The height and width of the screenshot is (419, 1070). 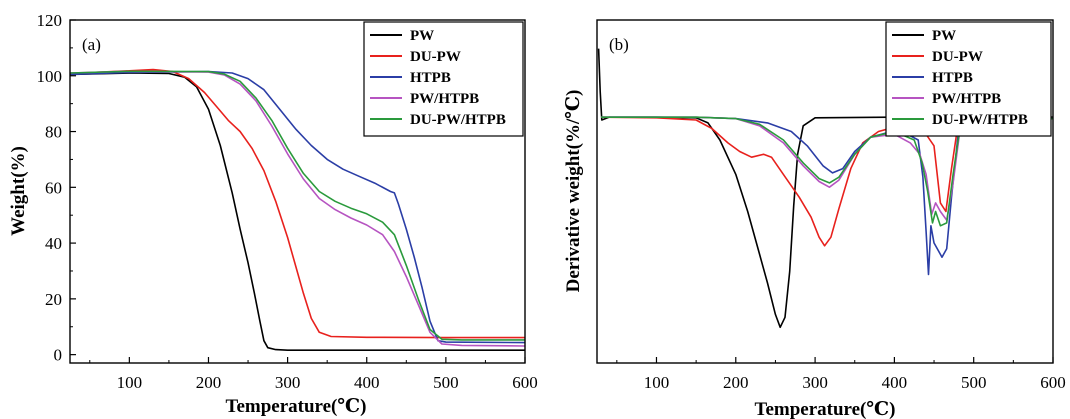 What do you see at coordinates (826, 181) in the screenshot?
I see `series-line-du-pw` at bounding box center [826, 181].